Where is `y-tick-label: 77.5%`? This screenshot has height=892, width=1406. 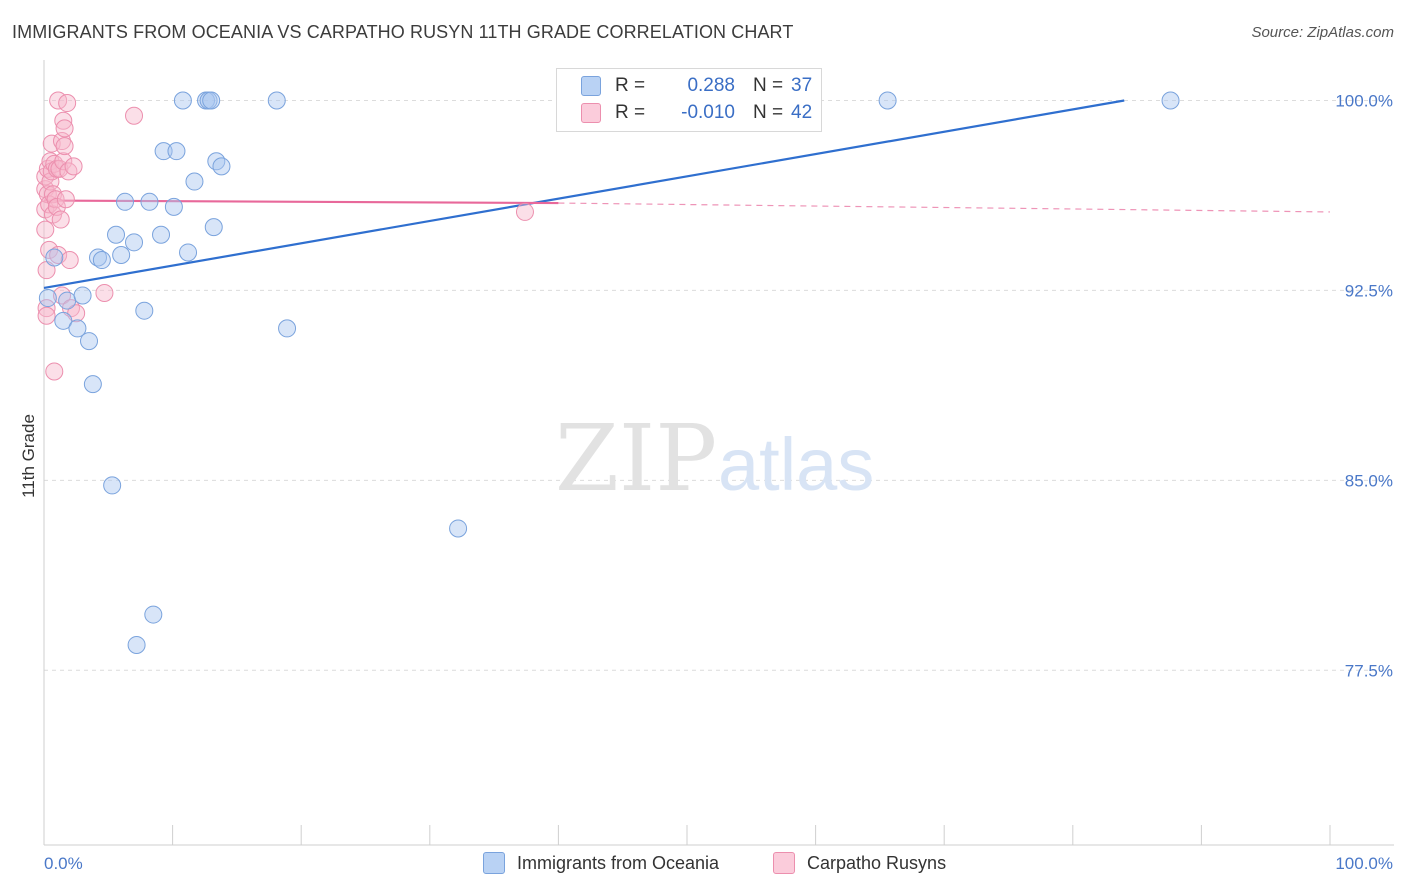 y-tick-label: 77.5% is located at coordinates (1369, 670).